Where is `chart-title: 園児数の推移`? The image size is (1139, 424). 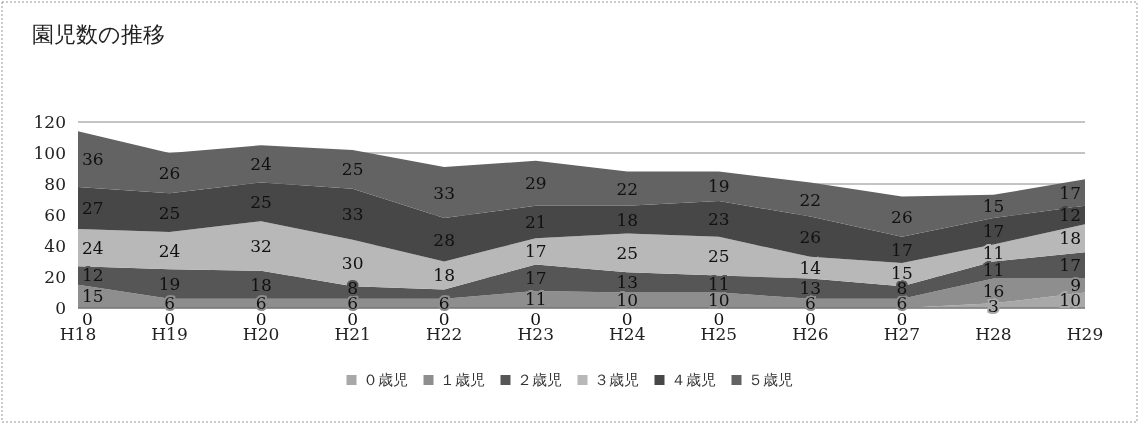
chart-title: 園児数の推移 is located at coordinates (98, 34).